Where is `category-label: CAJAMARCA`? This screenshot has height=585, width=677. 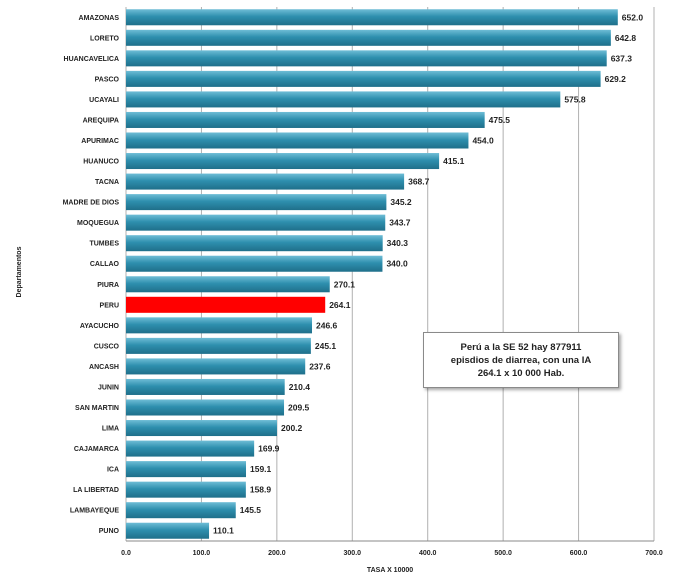
category-label: CAJAMARCA is located at coordinates (96, 449).